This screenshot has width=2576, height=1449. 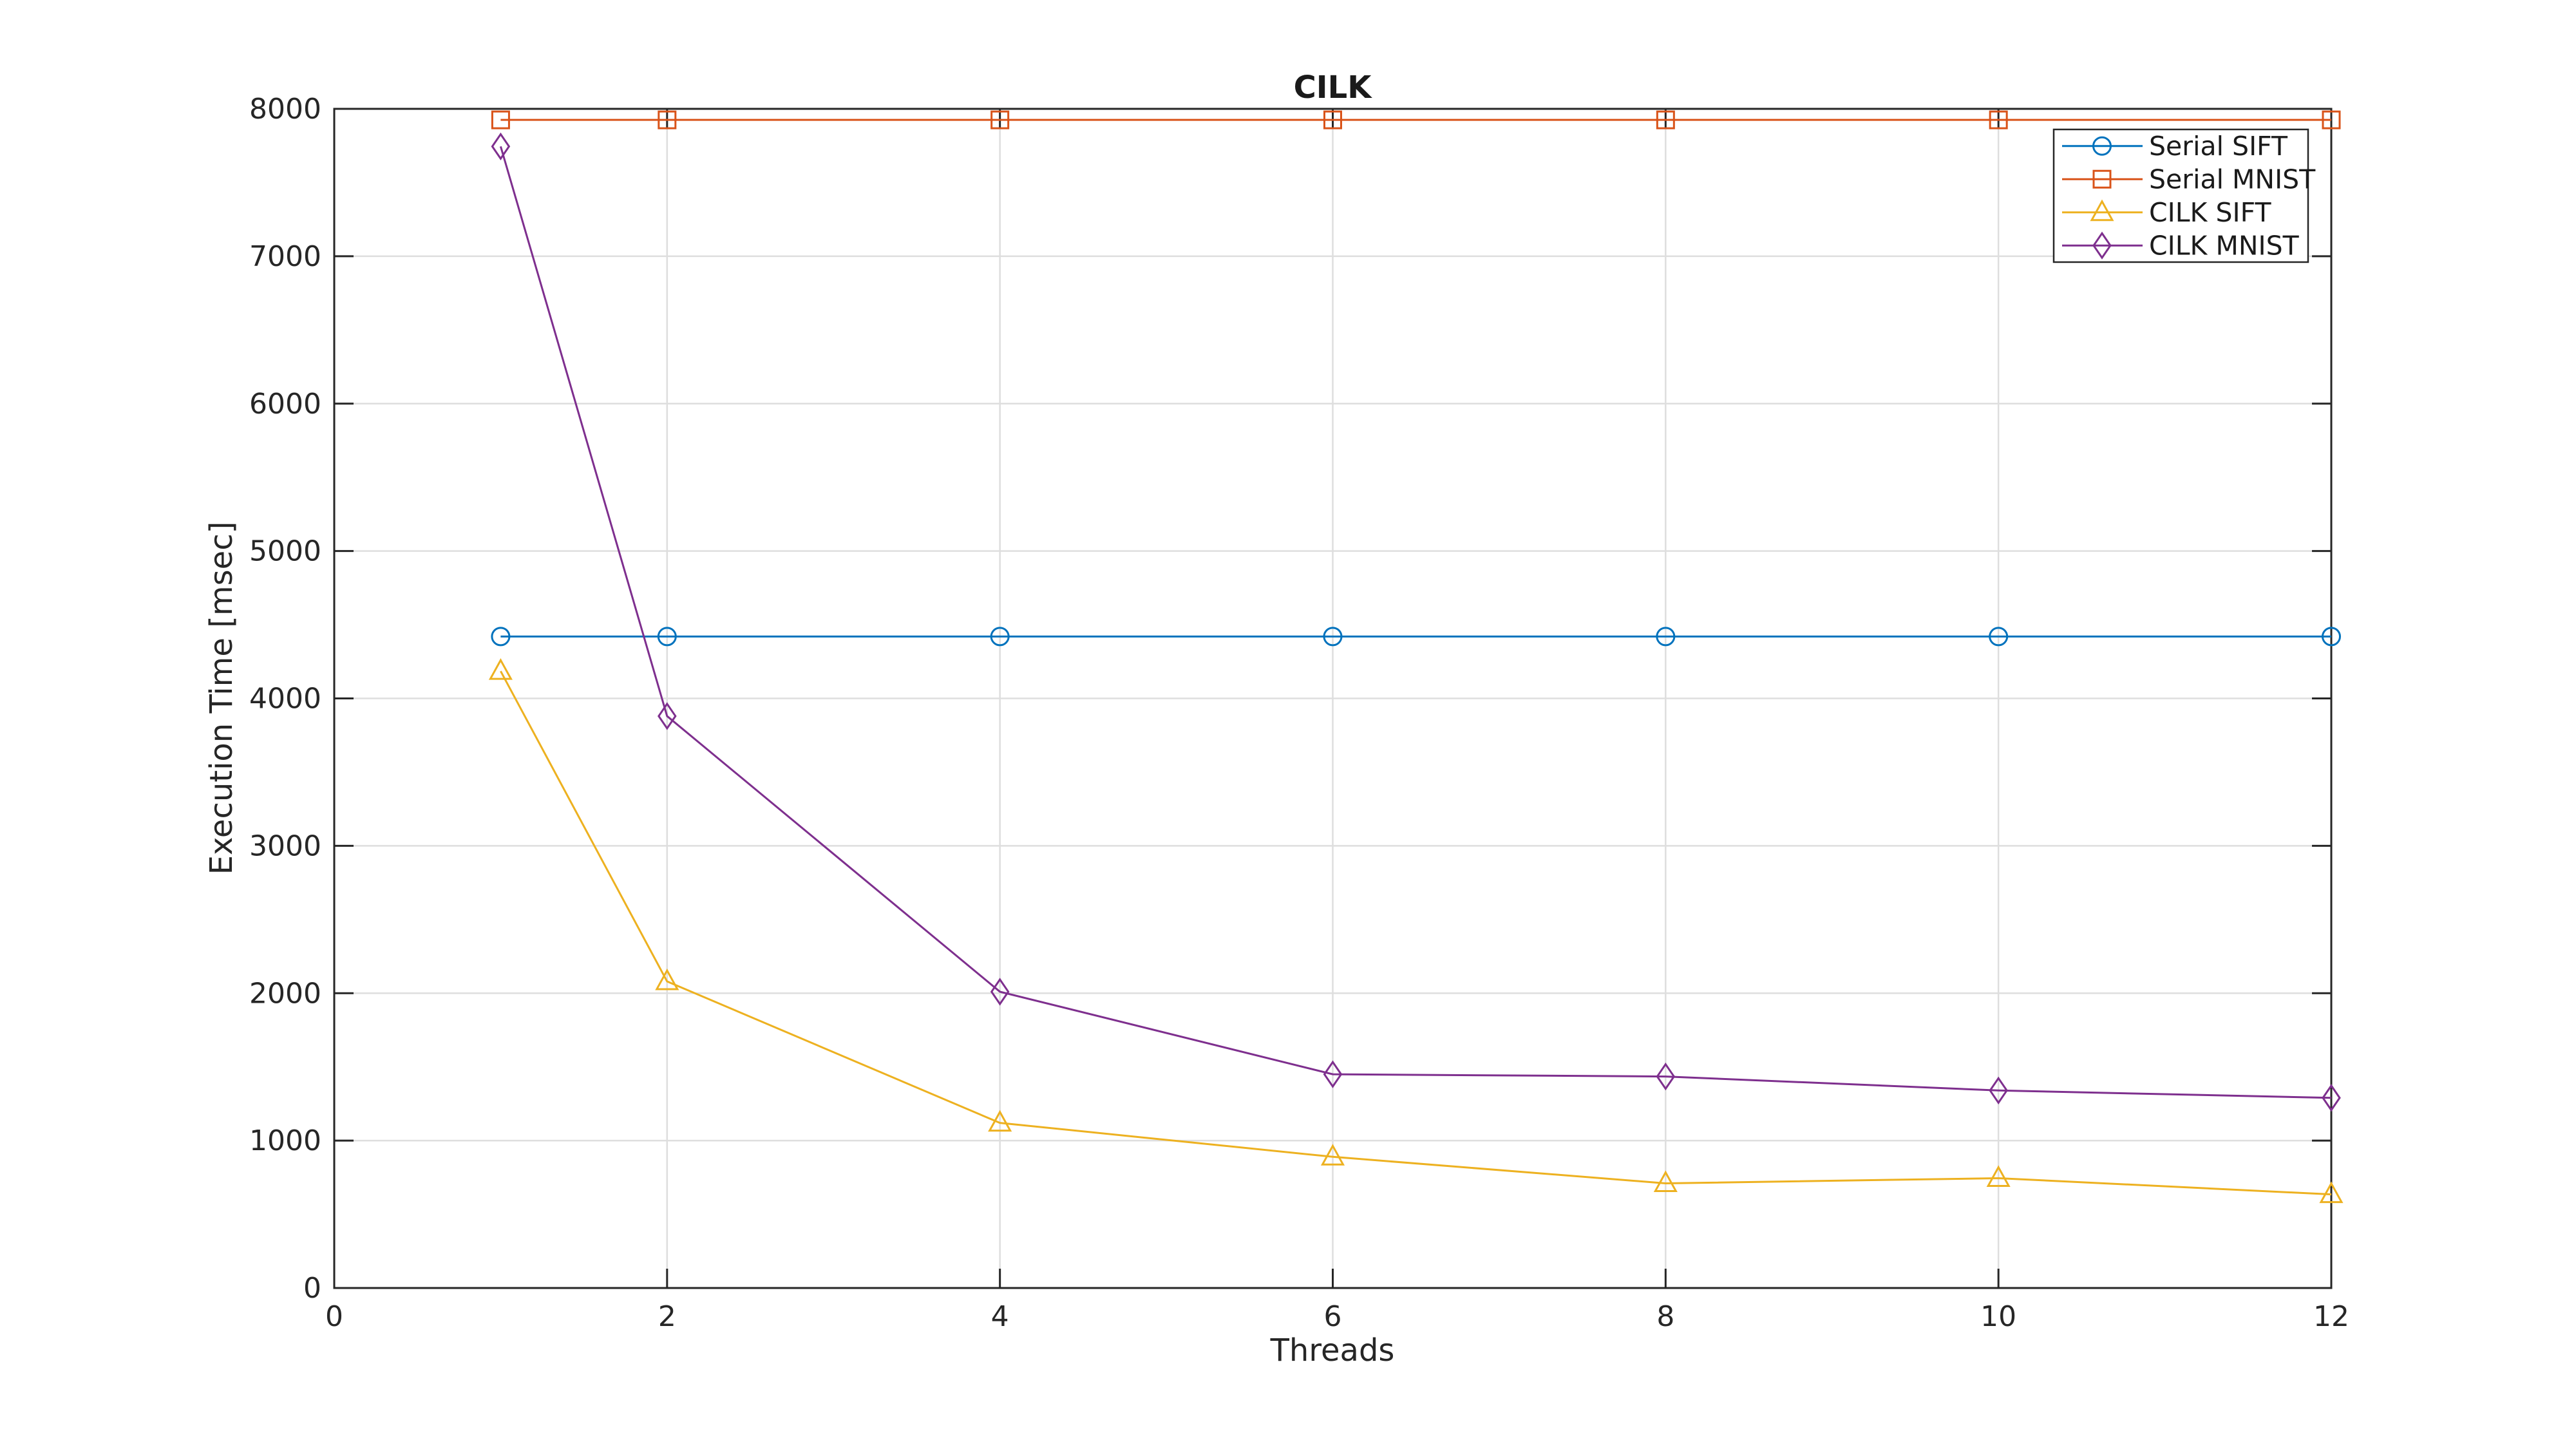 I want to click on legend-item-cilk-sift: CILK SIFT, so click(x=2167, y=213).